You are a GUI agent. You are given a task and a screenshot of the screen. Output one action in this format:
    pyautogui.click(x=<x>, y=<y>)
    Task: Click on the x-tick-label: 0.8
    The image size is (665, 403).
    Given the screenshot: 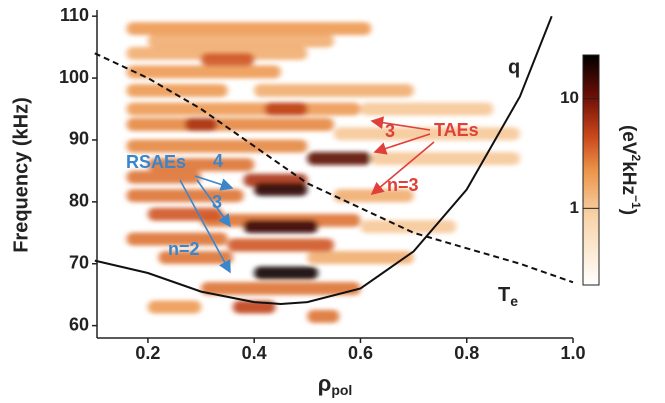 What is the action you would take?
    pyautogui.click(x=466, y=353)
    